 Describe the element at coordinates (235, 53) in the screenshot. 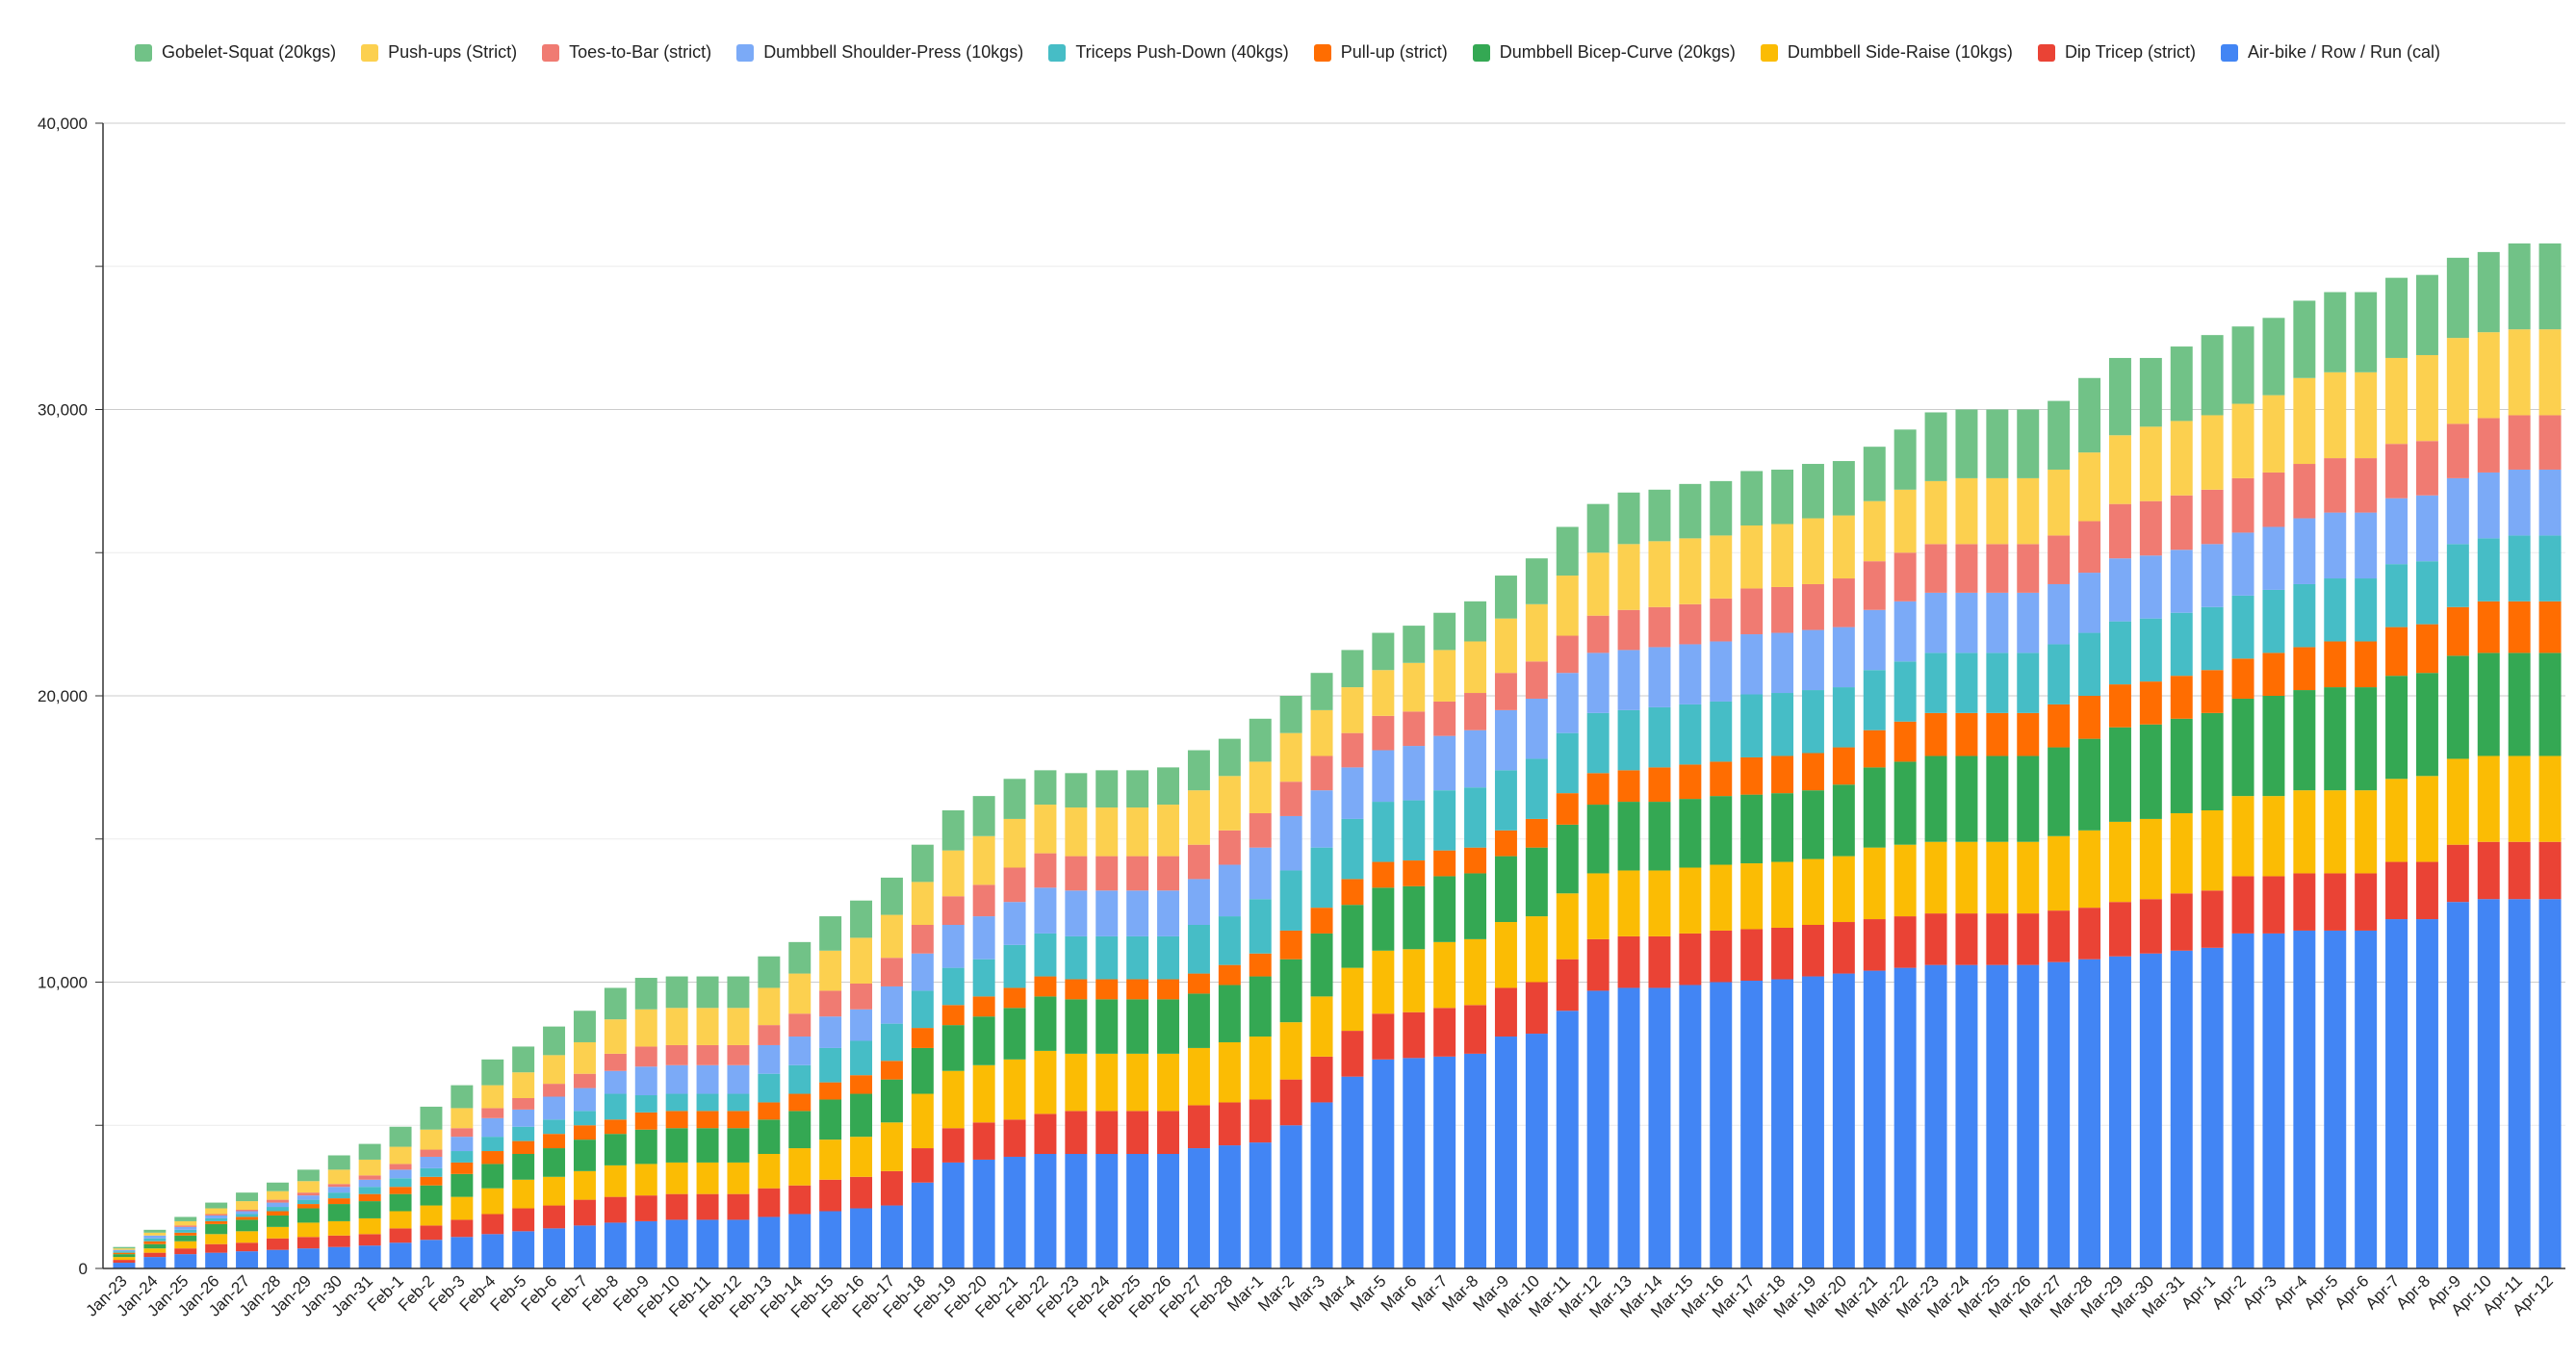

I see `legend-item: Gobelet-Squat (20kgs)` at that location.